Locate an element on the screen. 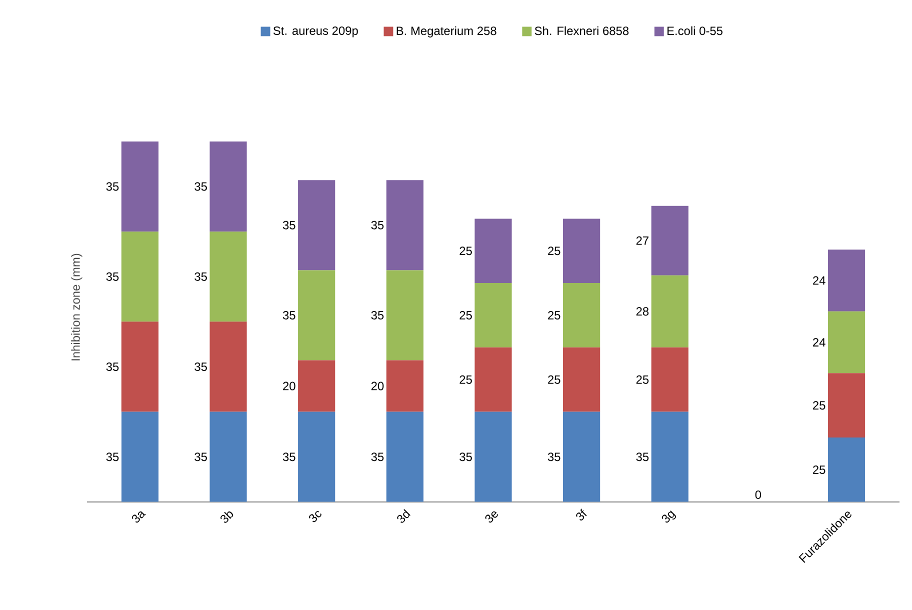  x-tick-label: 3c is located at coordinates (315, 516).